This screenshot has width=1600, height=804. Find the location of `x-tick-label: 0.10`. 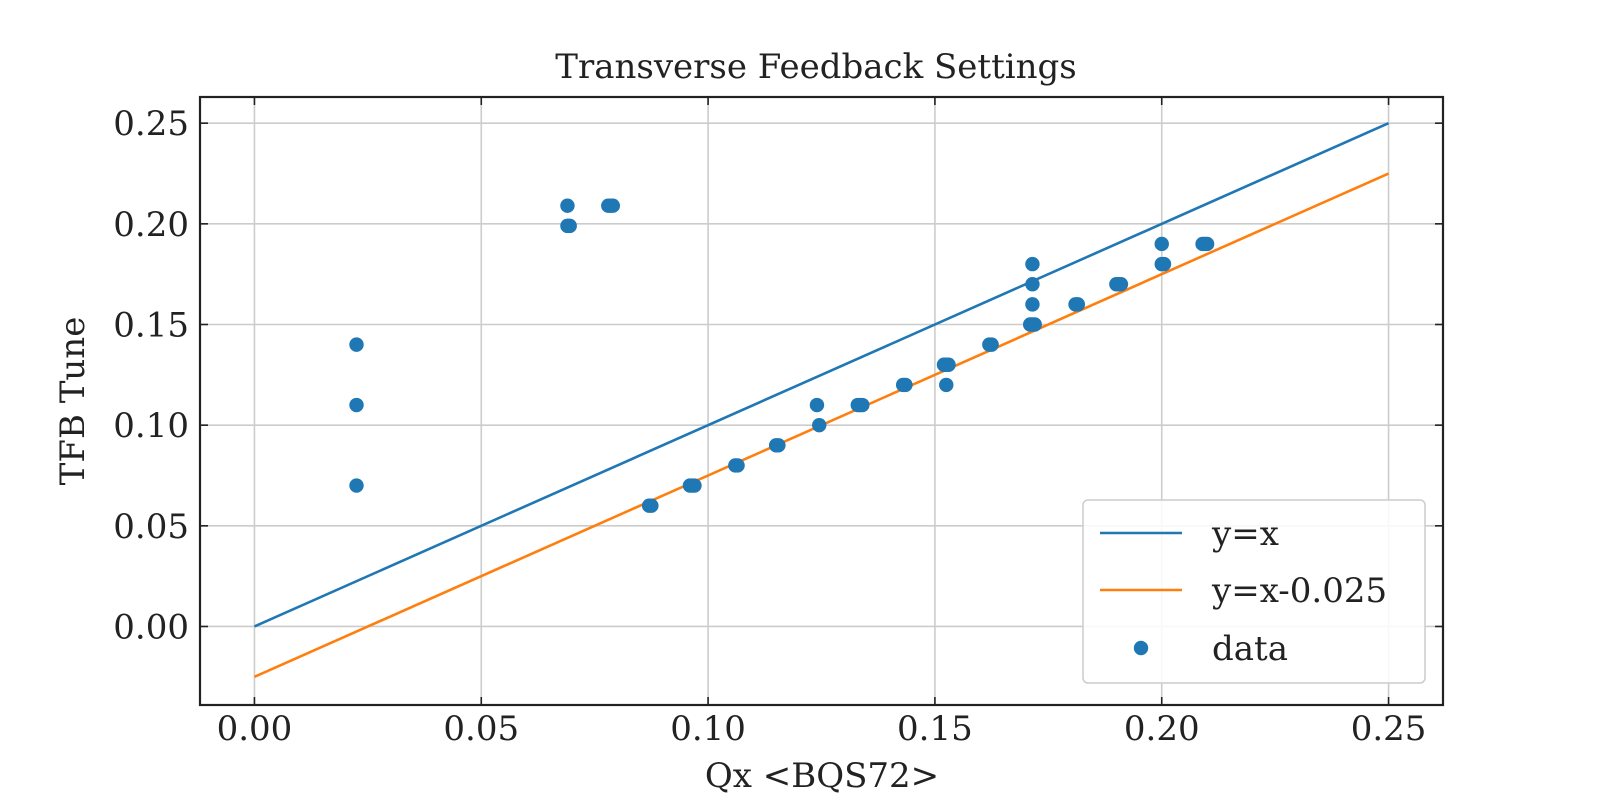

x-tick-label: 0.10 is located at coordinates (708, 729).